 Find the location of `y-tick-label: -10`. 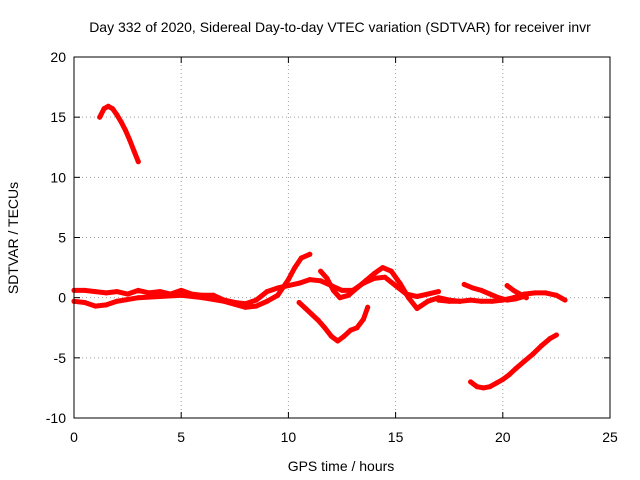

y-tick-label: -10 is located at coordinates (56, 418).